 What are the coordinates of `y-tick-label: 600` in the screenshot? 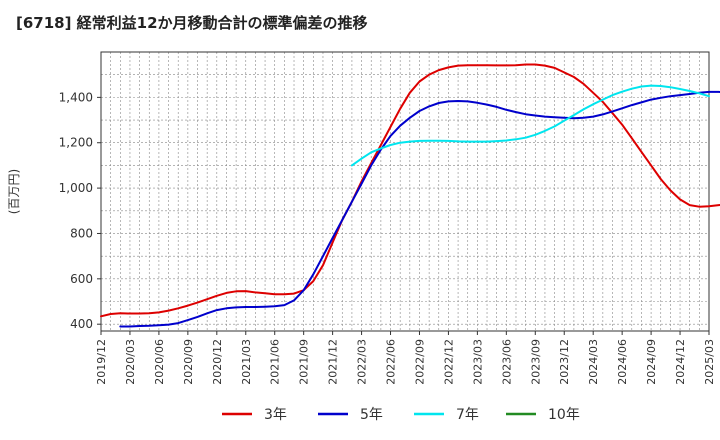 It's located at (81, 279).